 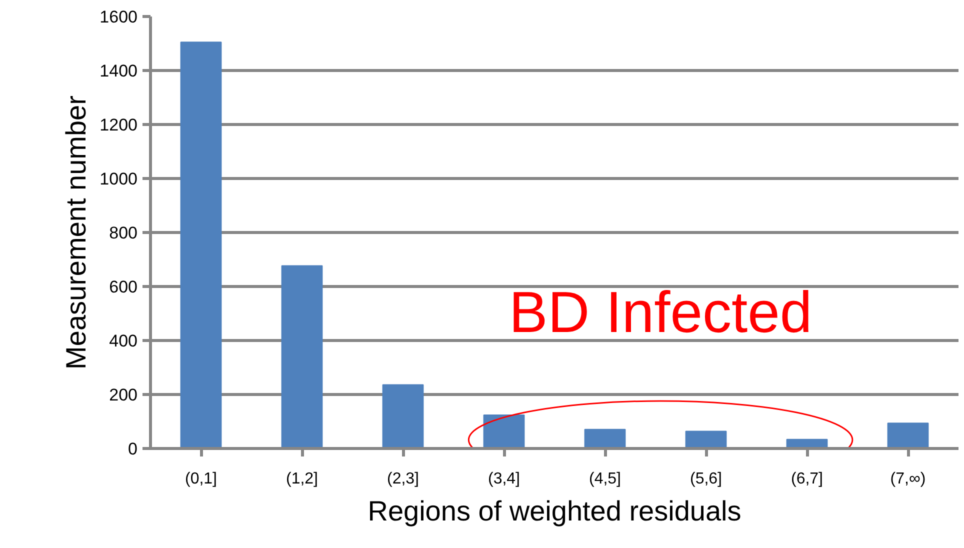 What do you see at coordinates (660, 312) in the screenshot?
I see `annotation: BD Infected` at bounding box center [660, 312].